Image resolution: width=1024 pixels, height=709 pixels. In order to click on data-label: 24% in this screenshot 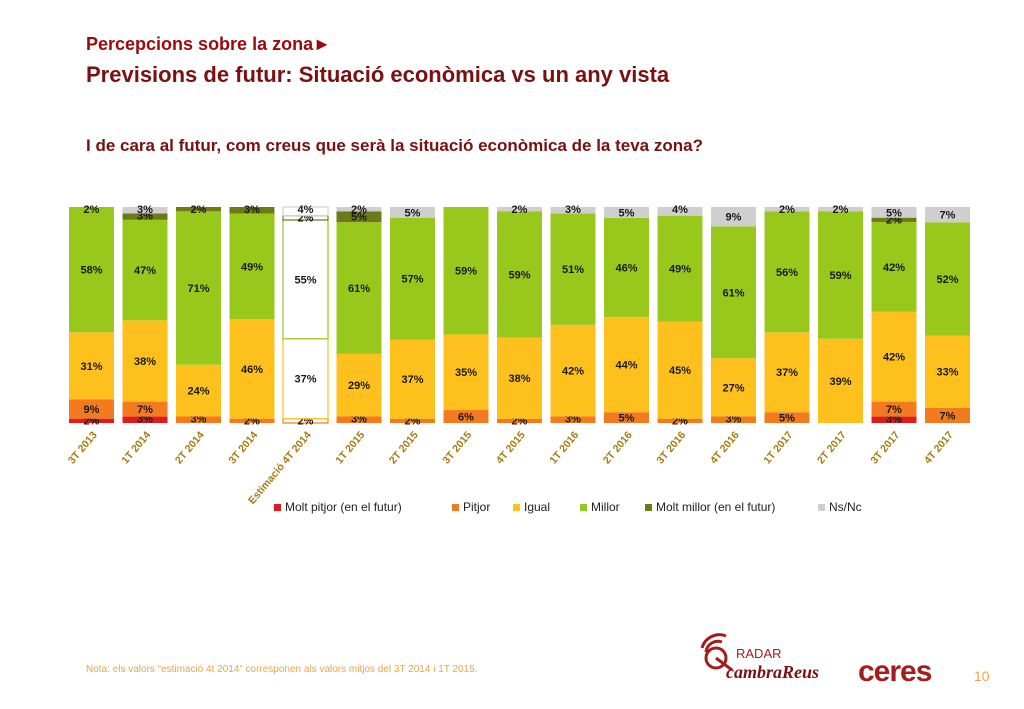, I will do `click(198, 392)`.